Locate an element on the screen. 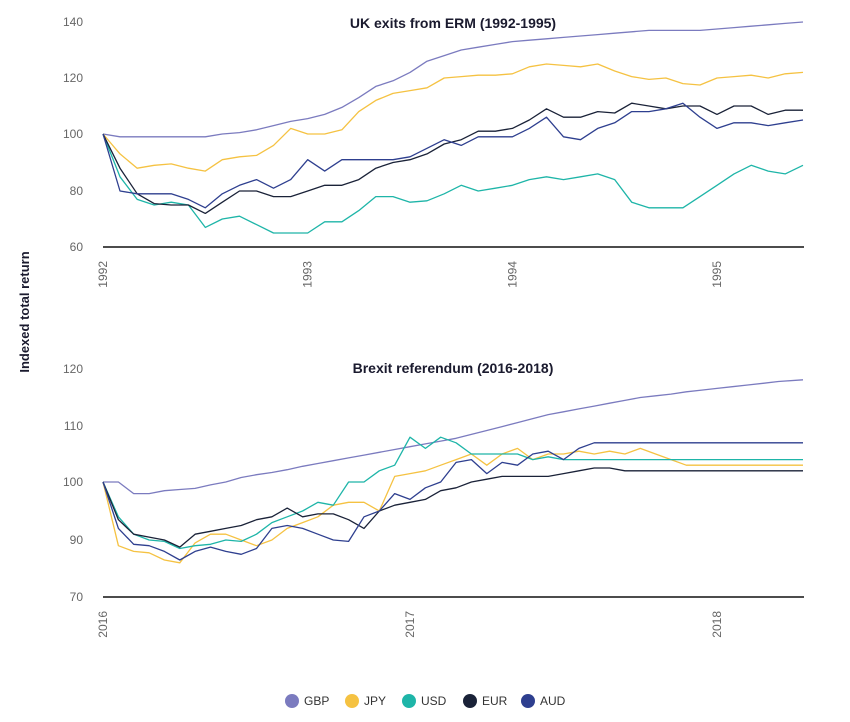  x-tick-label: 2018 is located at coordinates (717, 624).